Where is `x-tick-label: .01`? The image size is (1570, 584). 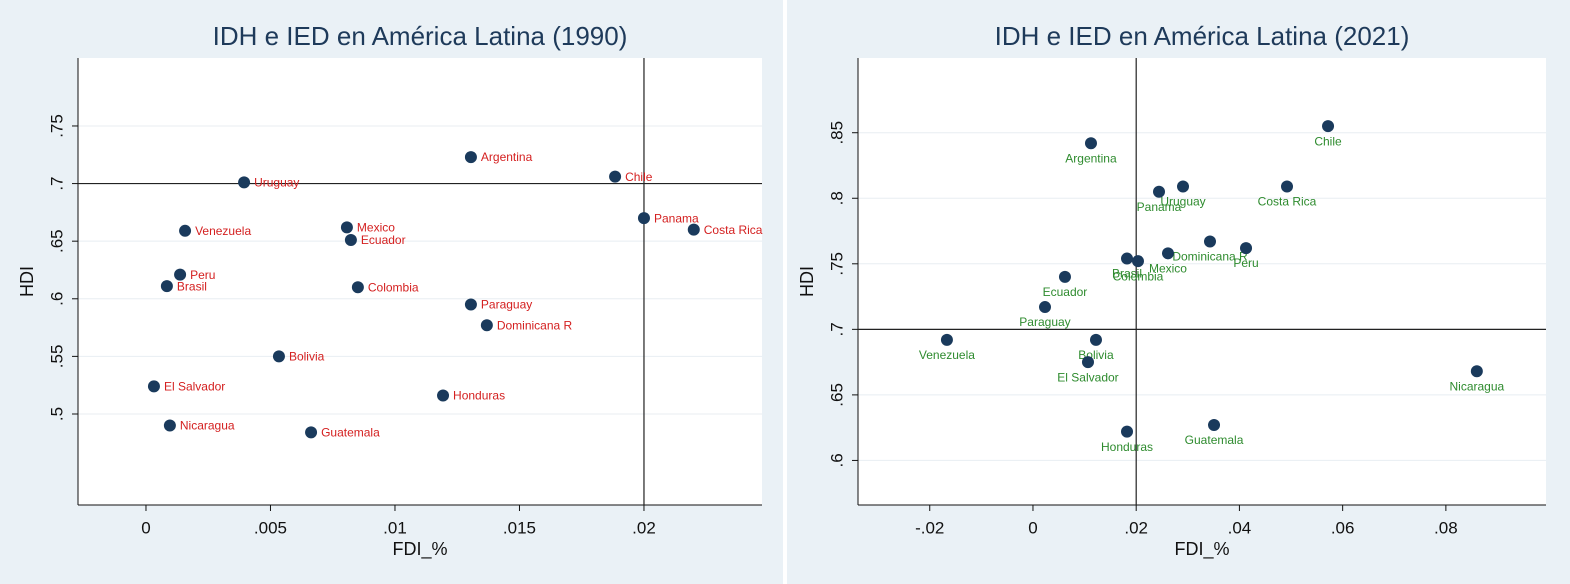
x-tick-label: .01 is located at coordinates (395, 527).